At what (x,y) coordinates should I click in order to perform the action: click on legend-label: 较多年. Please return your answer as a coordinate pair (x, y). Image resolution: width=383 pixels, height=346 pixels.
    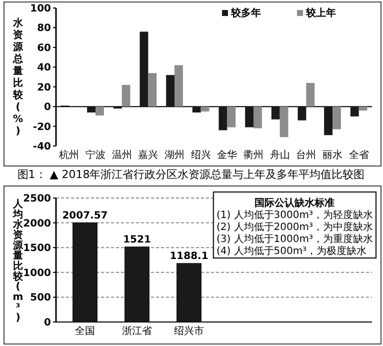
    Looking at the image, I should click on (245, 13).